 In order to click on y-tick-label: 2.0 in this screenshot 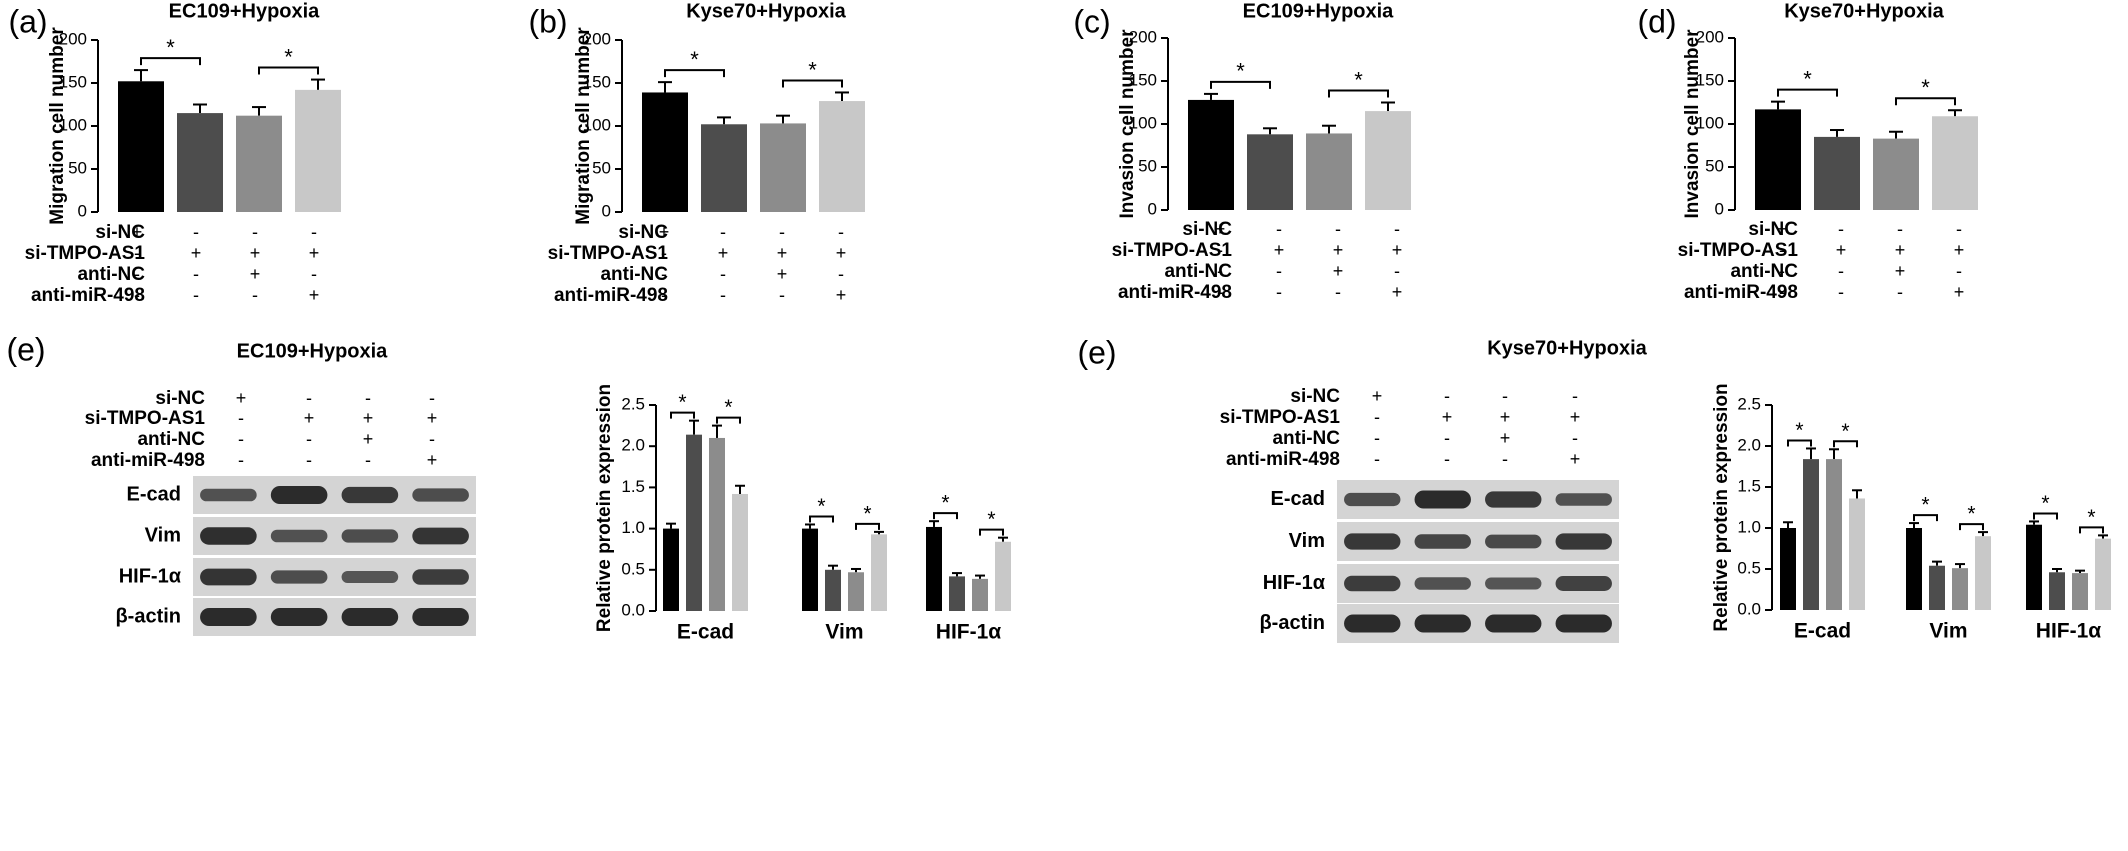, I will do `click(633, 445)`.